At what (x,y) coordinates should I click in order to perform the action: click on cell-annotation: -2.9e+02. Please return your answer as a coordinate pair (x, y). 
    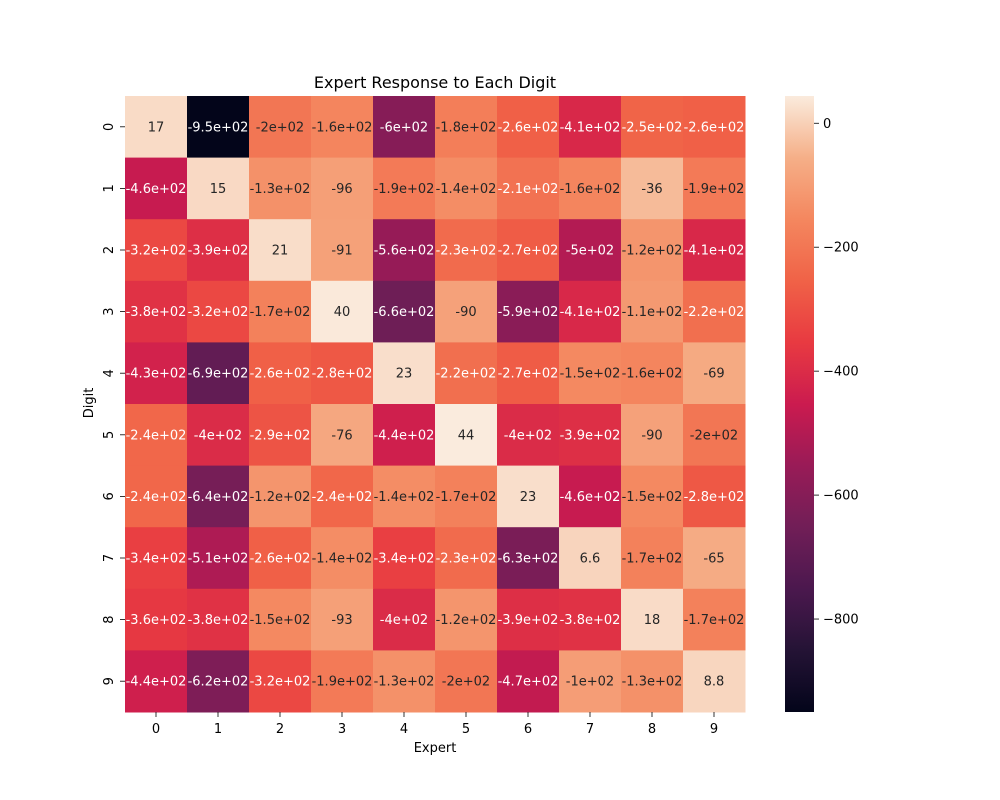
    Looking at the image, I should click on (280, 435).